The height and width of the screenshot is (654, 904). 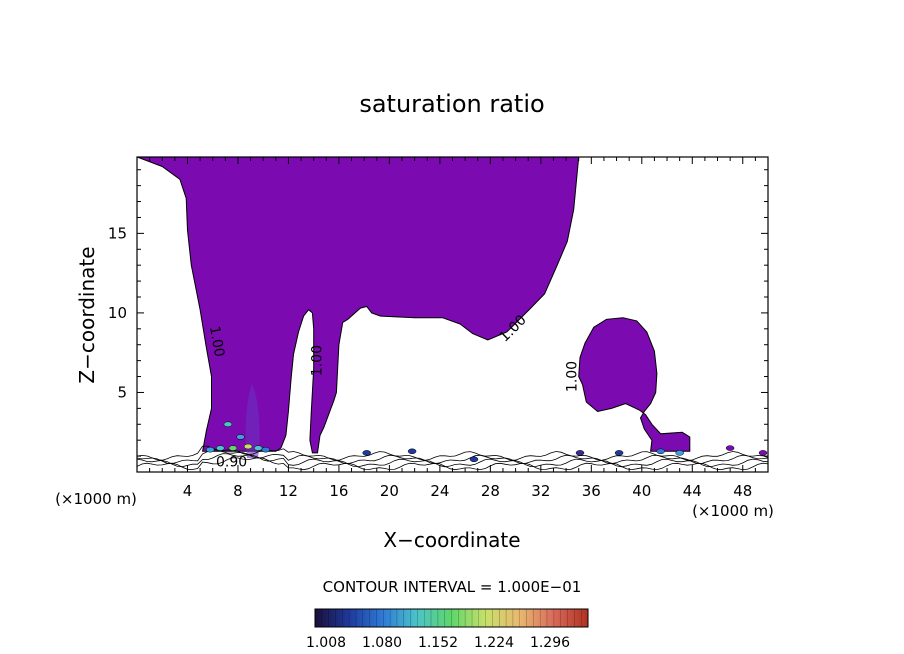 What do you see at coordinates (451, 104) in the screenshot?
I see `chart-title: saturation ratio` at bounding box center [451, 104].